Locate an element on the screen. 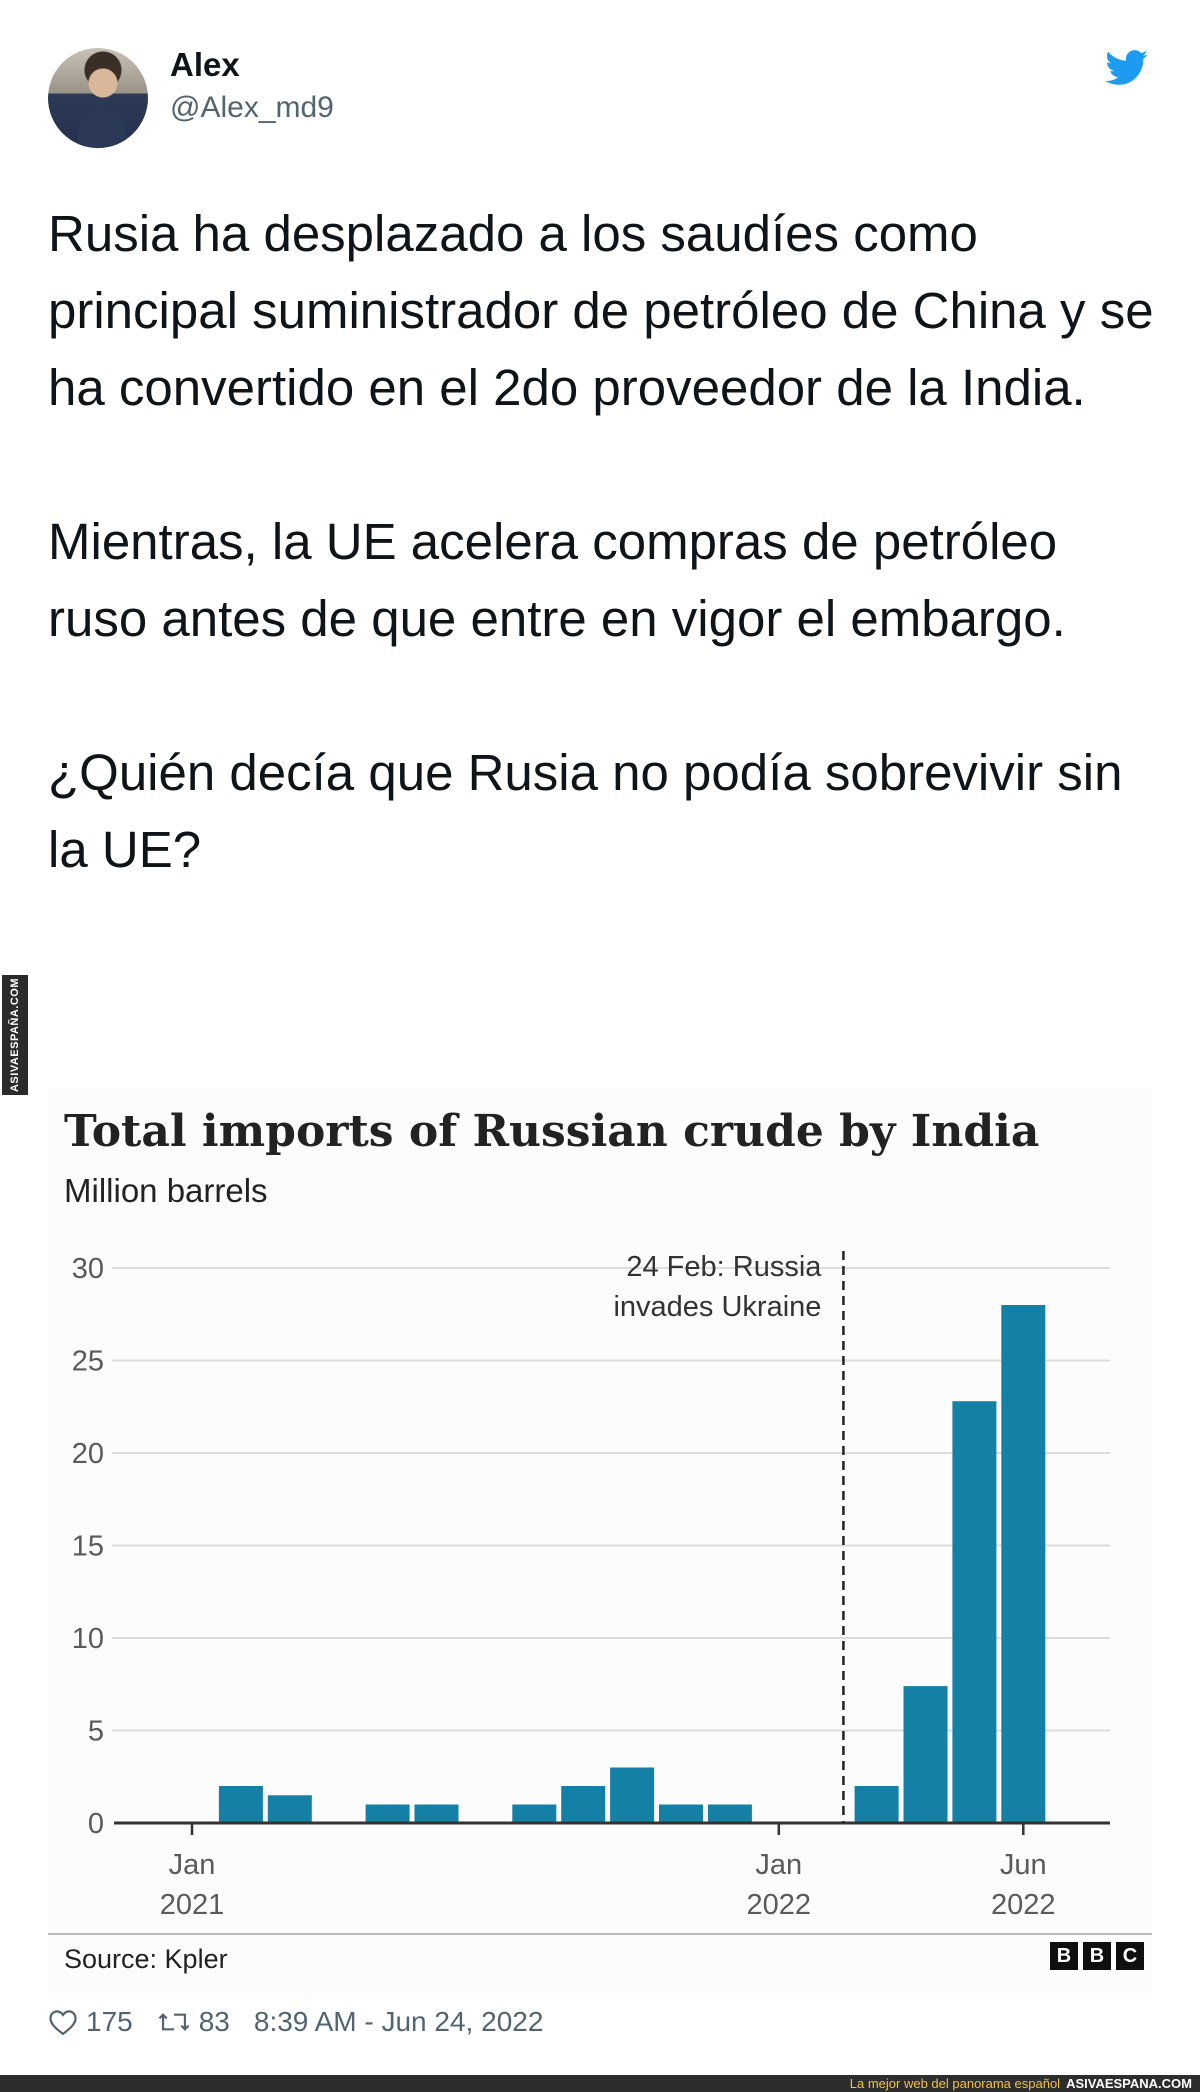 Image resolution: width=1200 pixels, height=2092 pixels. side-watermark: ASIVAESPAÑA.COM is located at coordinates (15, 1035).